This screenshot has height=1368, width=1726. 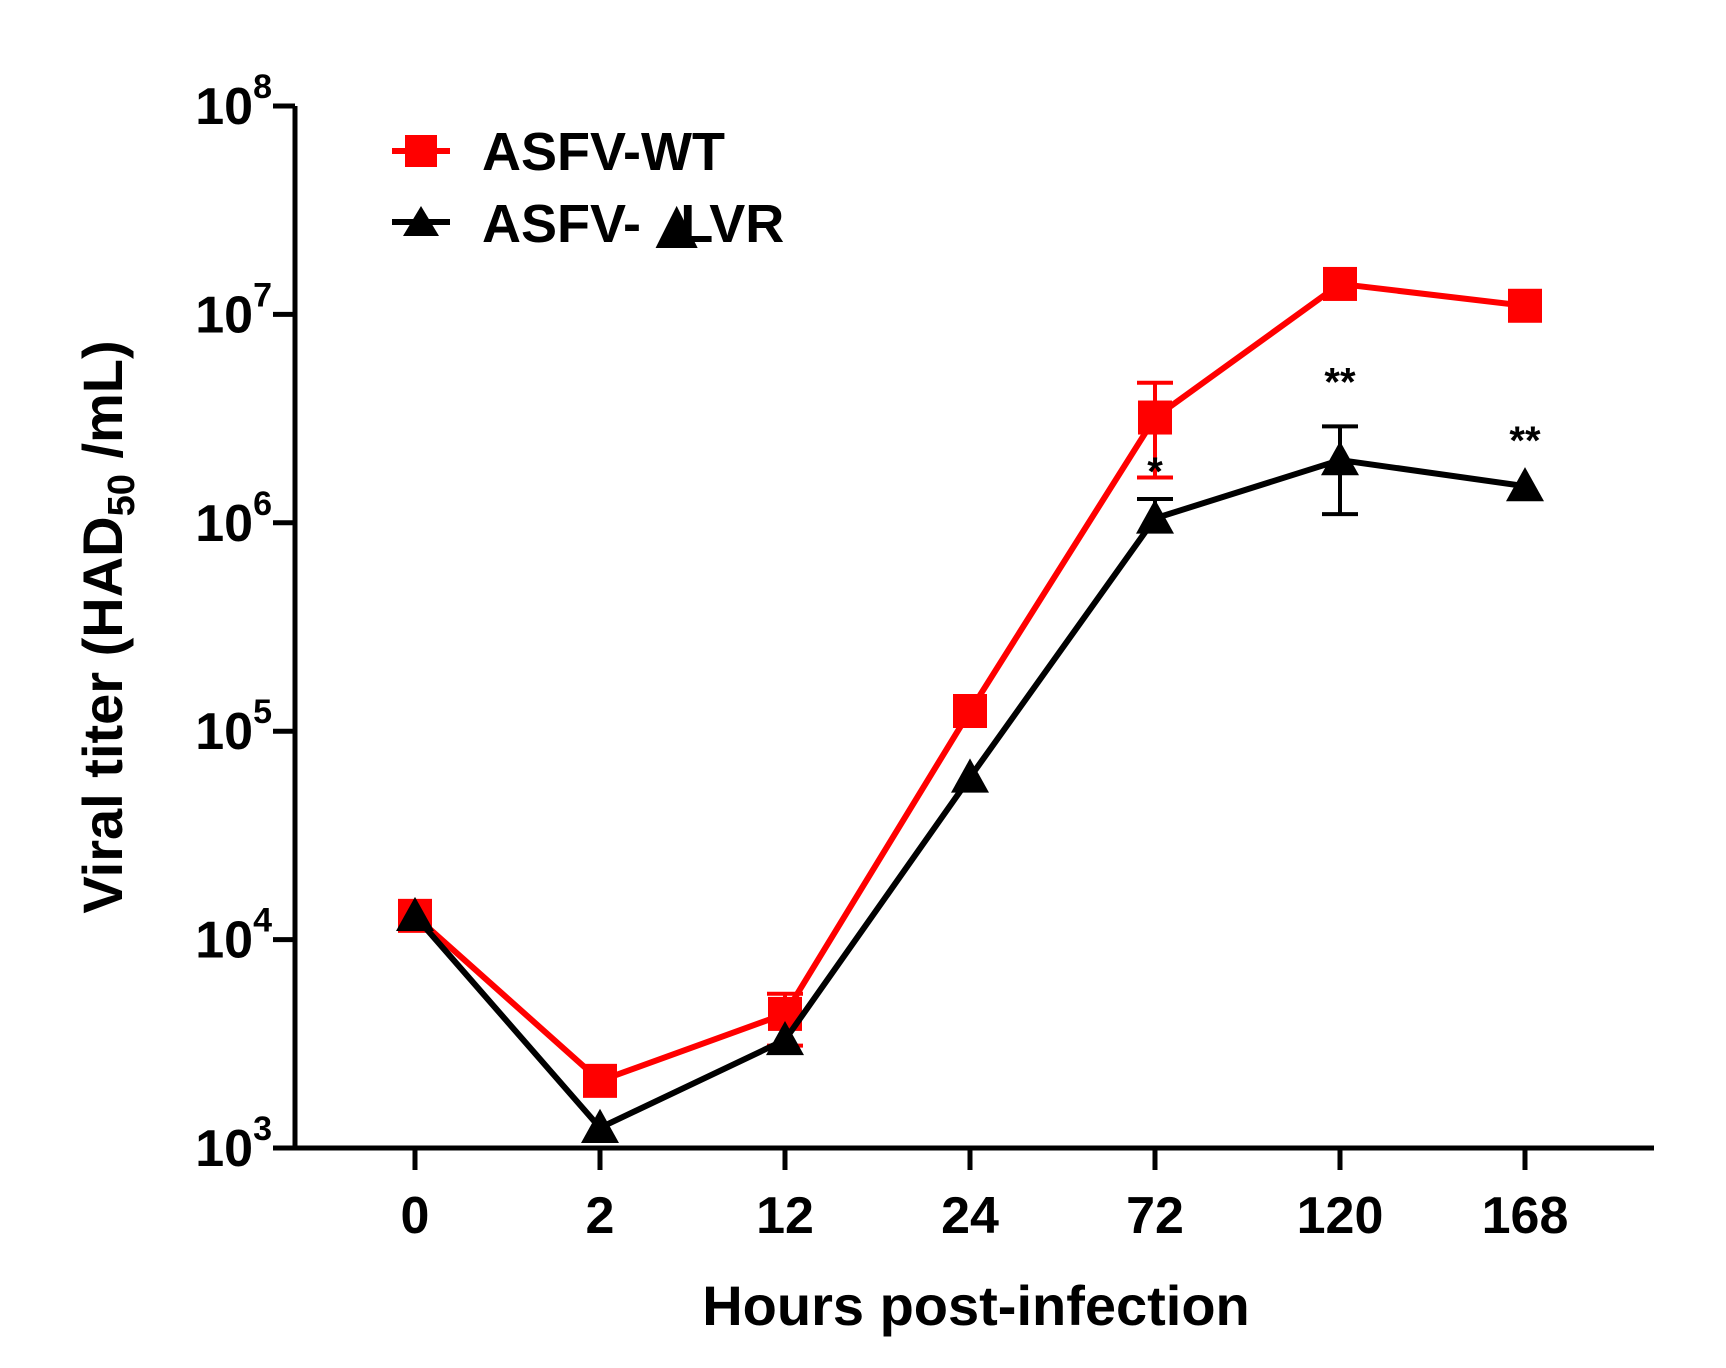 I want to click on y-tick-label-exponent: 8, so click(x=262, y=87).